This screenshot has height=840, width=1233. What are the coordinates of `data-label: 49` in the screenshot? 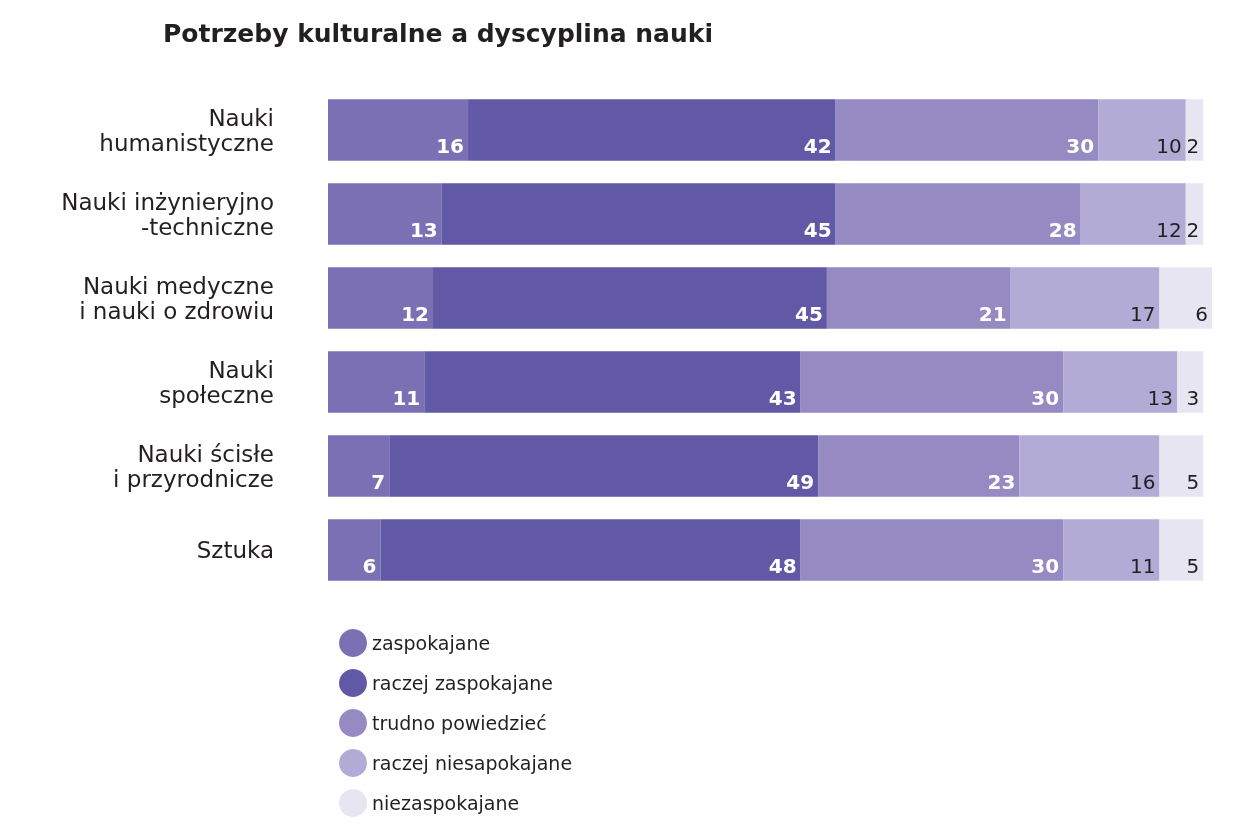 It's located at (800, 482).